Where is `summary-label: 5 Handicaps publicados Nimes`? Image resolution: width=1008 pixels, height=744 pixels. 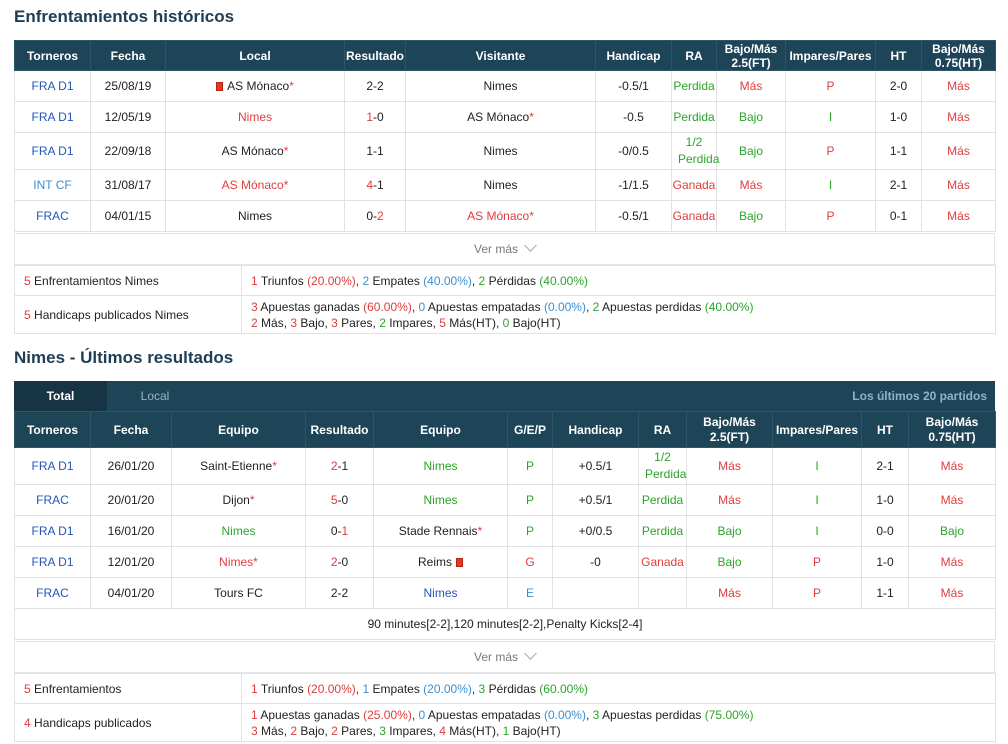 summary-label: 5 Handicaps publicados Nimes is located at coordinates (128, 314).